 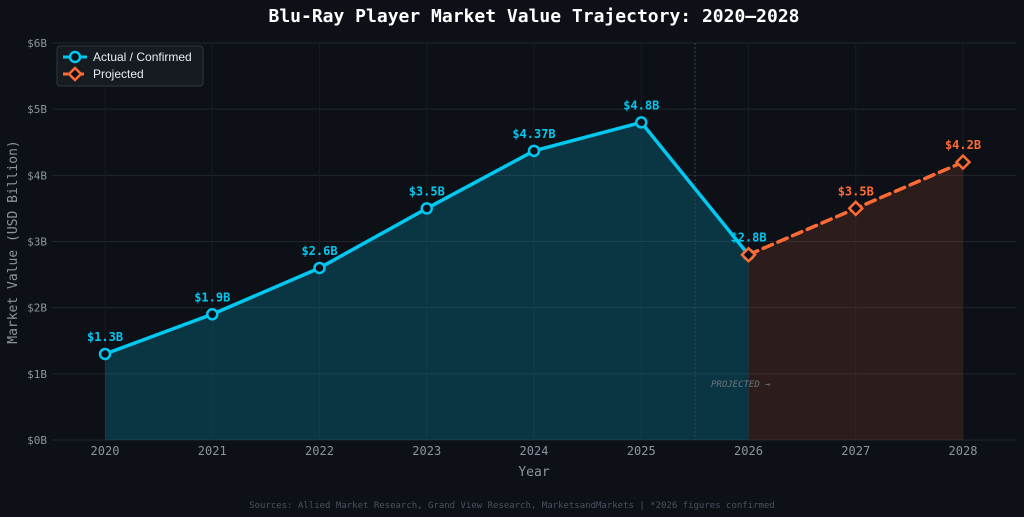 I want to click on x-tick-label: 2022, so click(x=319, y=451).